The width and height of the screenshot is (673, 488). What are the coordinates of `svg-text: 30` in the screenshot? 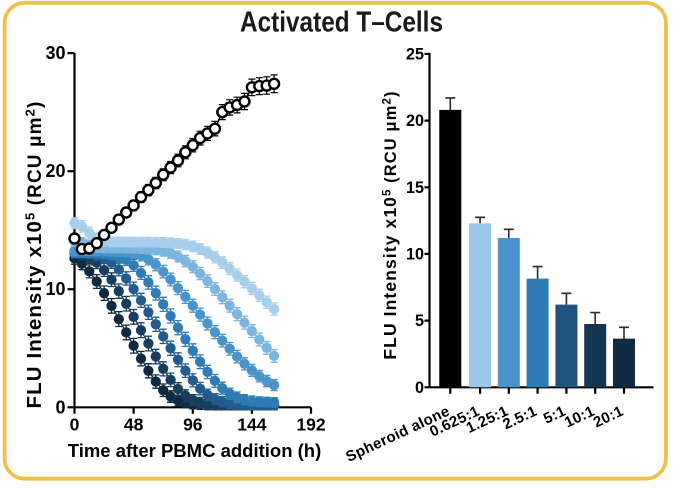 It's located at (55, 53).